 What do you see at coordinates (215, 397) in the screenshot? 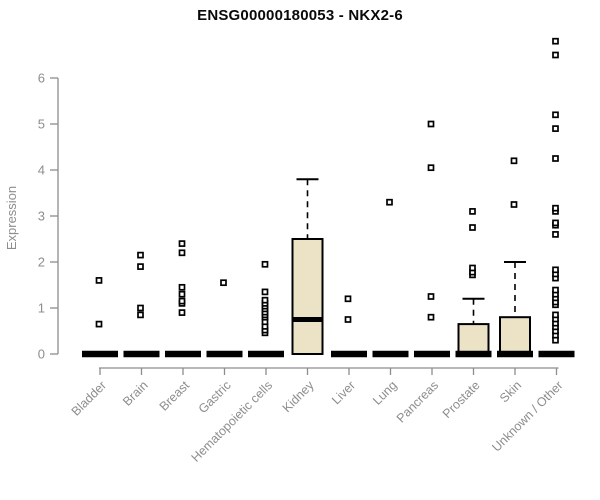
I see `x-tick-label: Gastric` at bounding box center [215, 397].